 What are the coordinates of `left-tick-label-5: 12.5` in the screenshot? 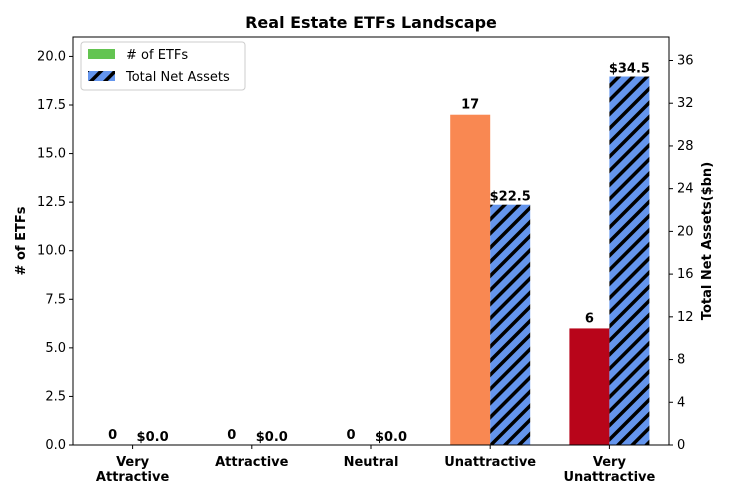 It's located at (51, 202).